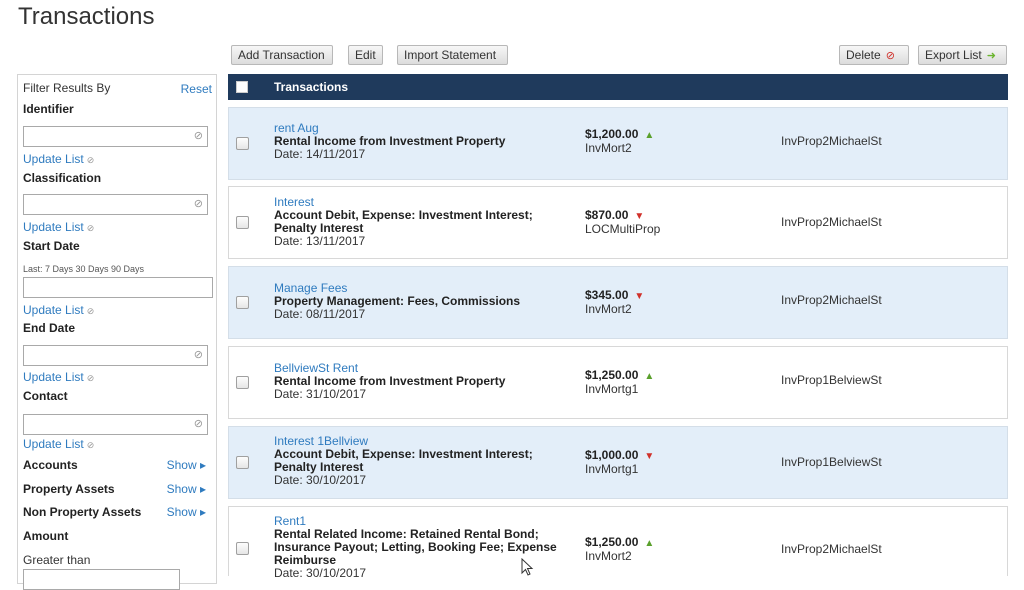 This screenshot has width=1024, height=590. What do you see at coordinates (69, 489) in the screenshot?
I see `property-assets-label: Property Assets` at bounding box center [69, 489].